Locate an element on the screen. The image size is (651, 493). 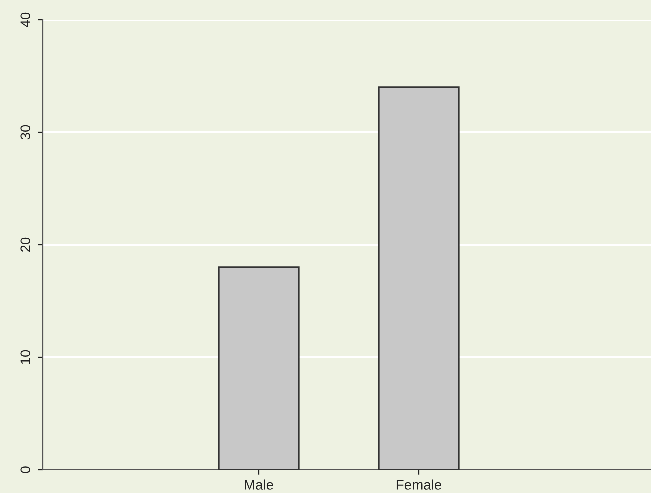
y-tick-label: 0 is located at coordinates (25, 470).